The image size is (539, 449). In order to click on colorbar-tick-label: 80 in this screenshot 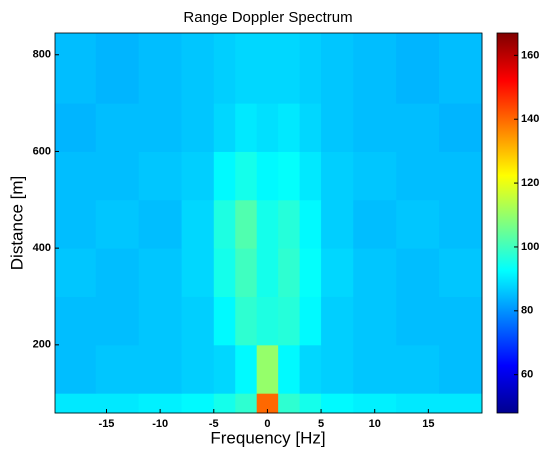, I will do `click(527, 311)`.